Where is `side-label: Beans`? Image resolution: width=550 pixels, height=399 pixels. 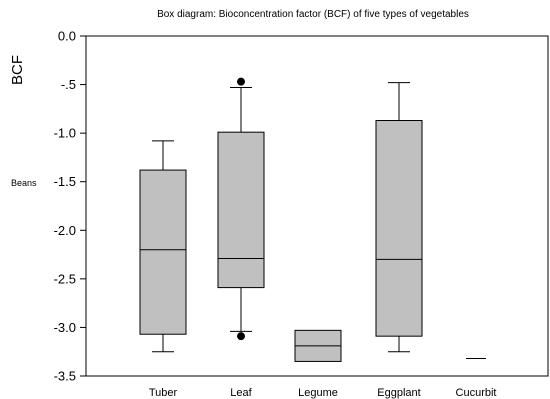
side-label: Beans is located at coordinates (24, 183).